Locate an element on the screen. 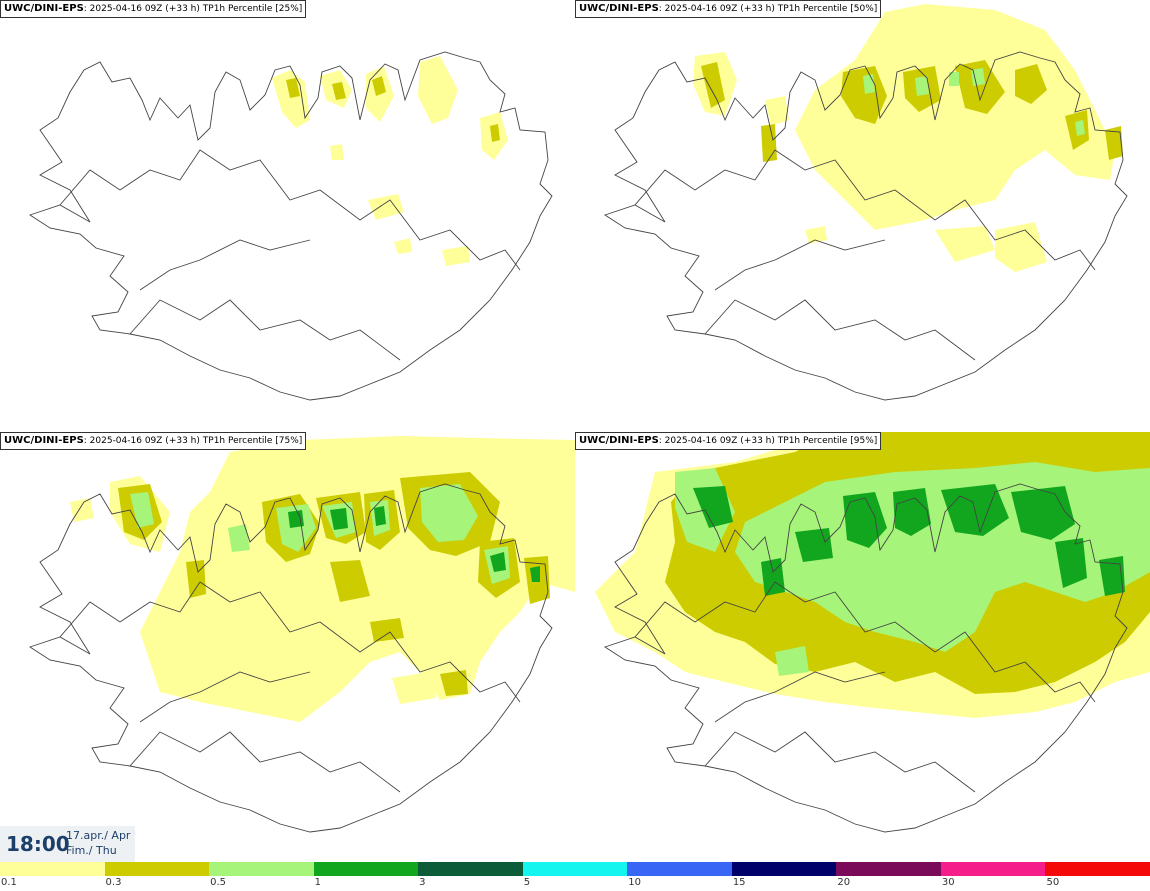 Image resolution: width=1150 pixels, height=891 pixels. valid-time-box: 18:00 17.apr./ Apr Fim./ Thu is located at coordinates (67, 844).